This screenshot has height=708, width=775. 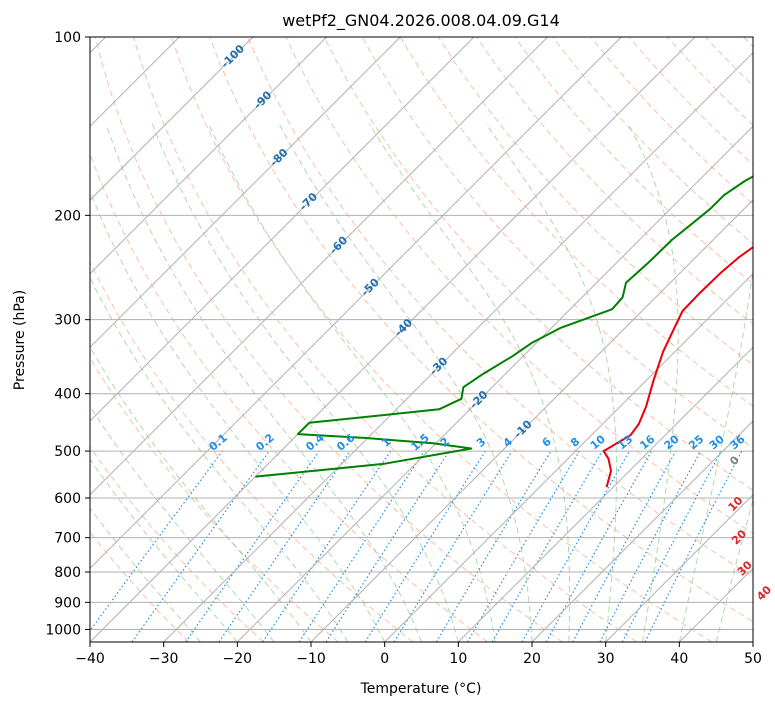 What do you see at coordinates (532, 659) in the screenshot?
I see `x-tick-label: 20` at bounding box center [532, 659].